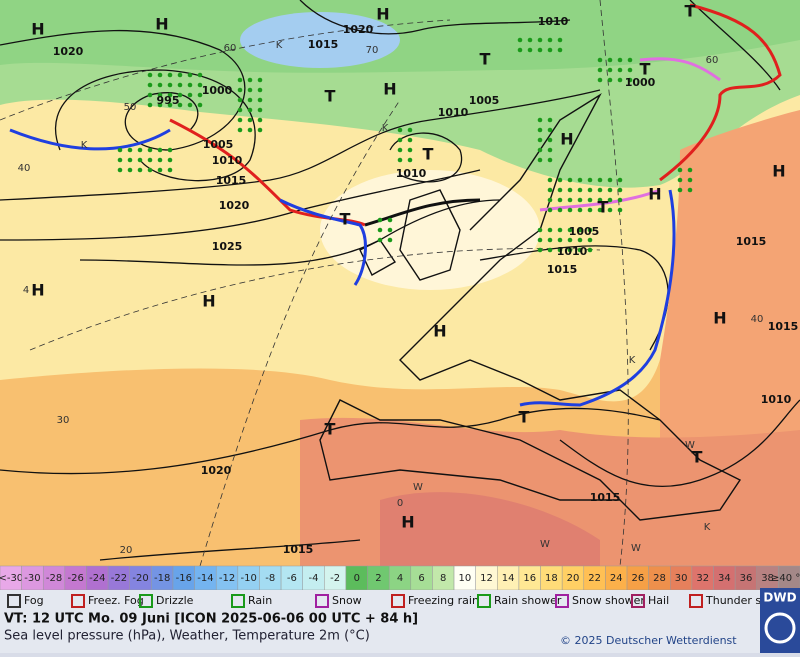 This screenshot has height=657, width=800. What do you see at coordinates (464, 578) in the screenshot?
I see `scale-label: 10` at bounding box center [464, 578].